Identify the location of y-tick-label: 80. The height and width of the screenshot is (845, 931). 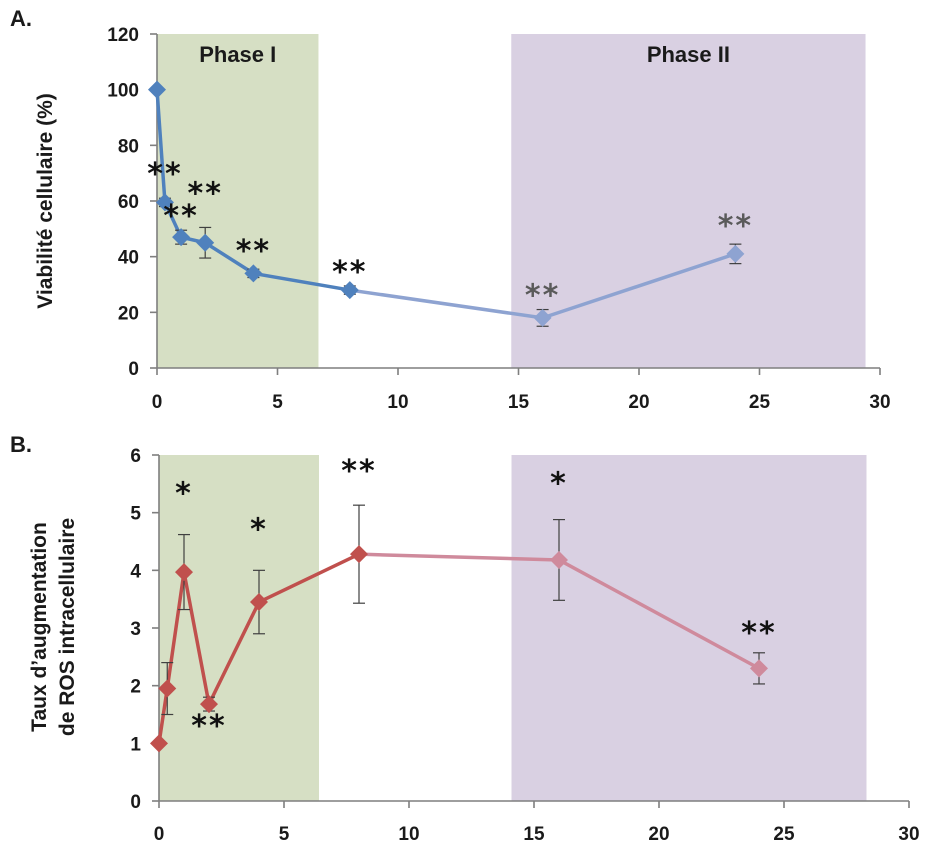
(128, 146).